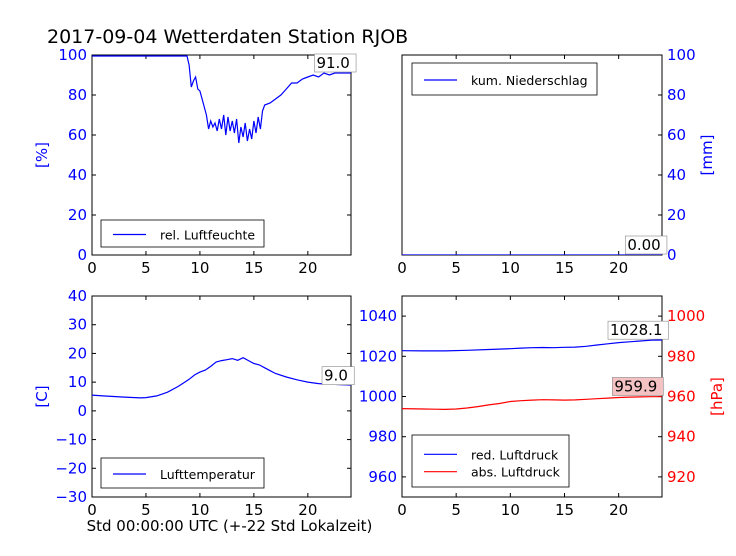  I want to click on humidity-ytick-label: 80, so click(77, 95).